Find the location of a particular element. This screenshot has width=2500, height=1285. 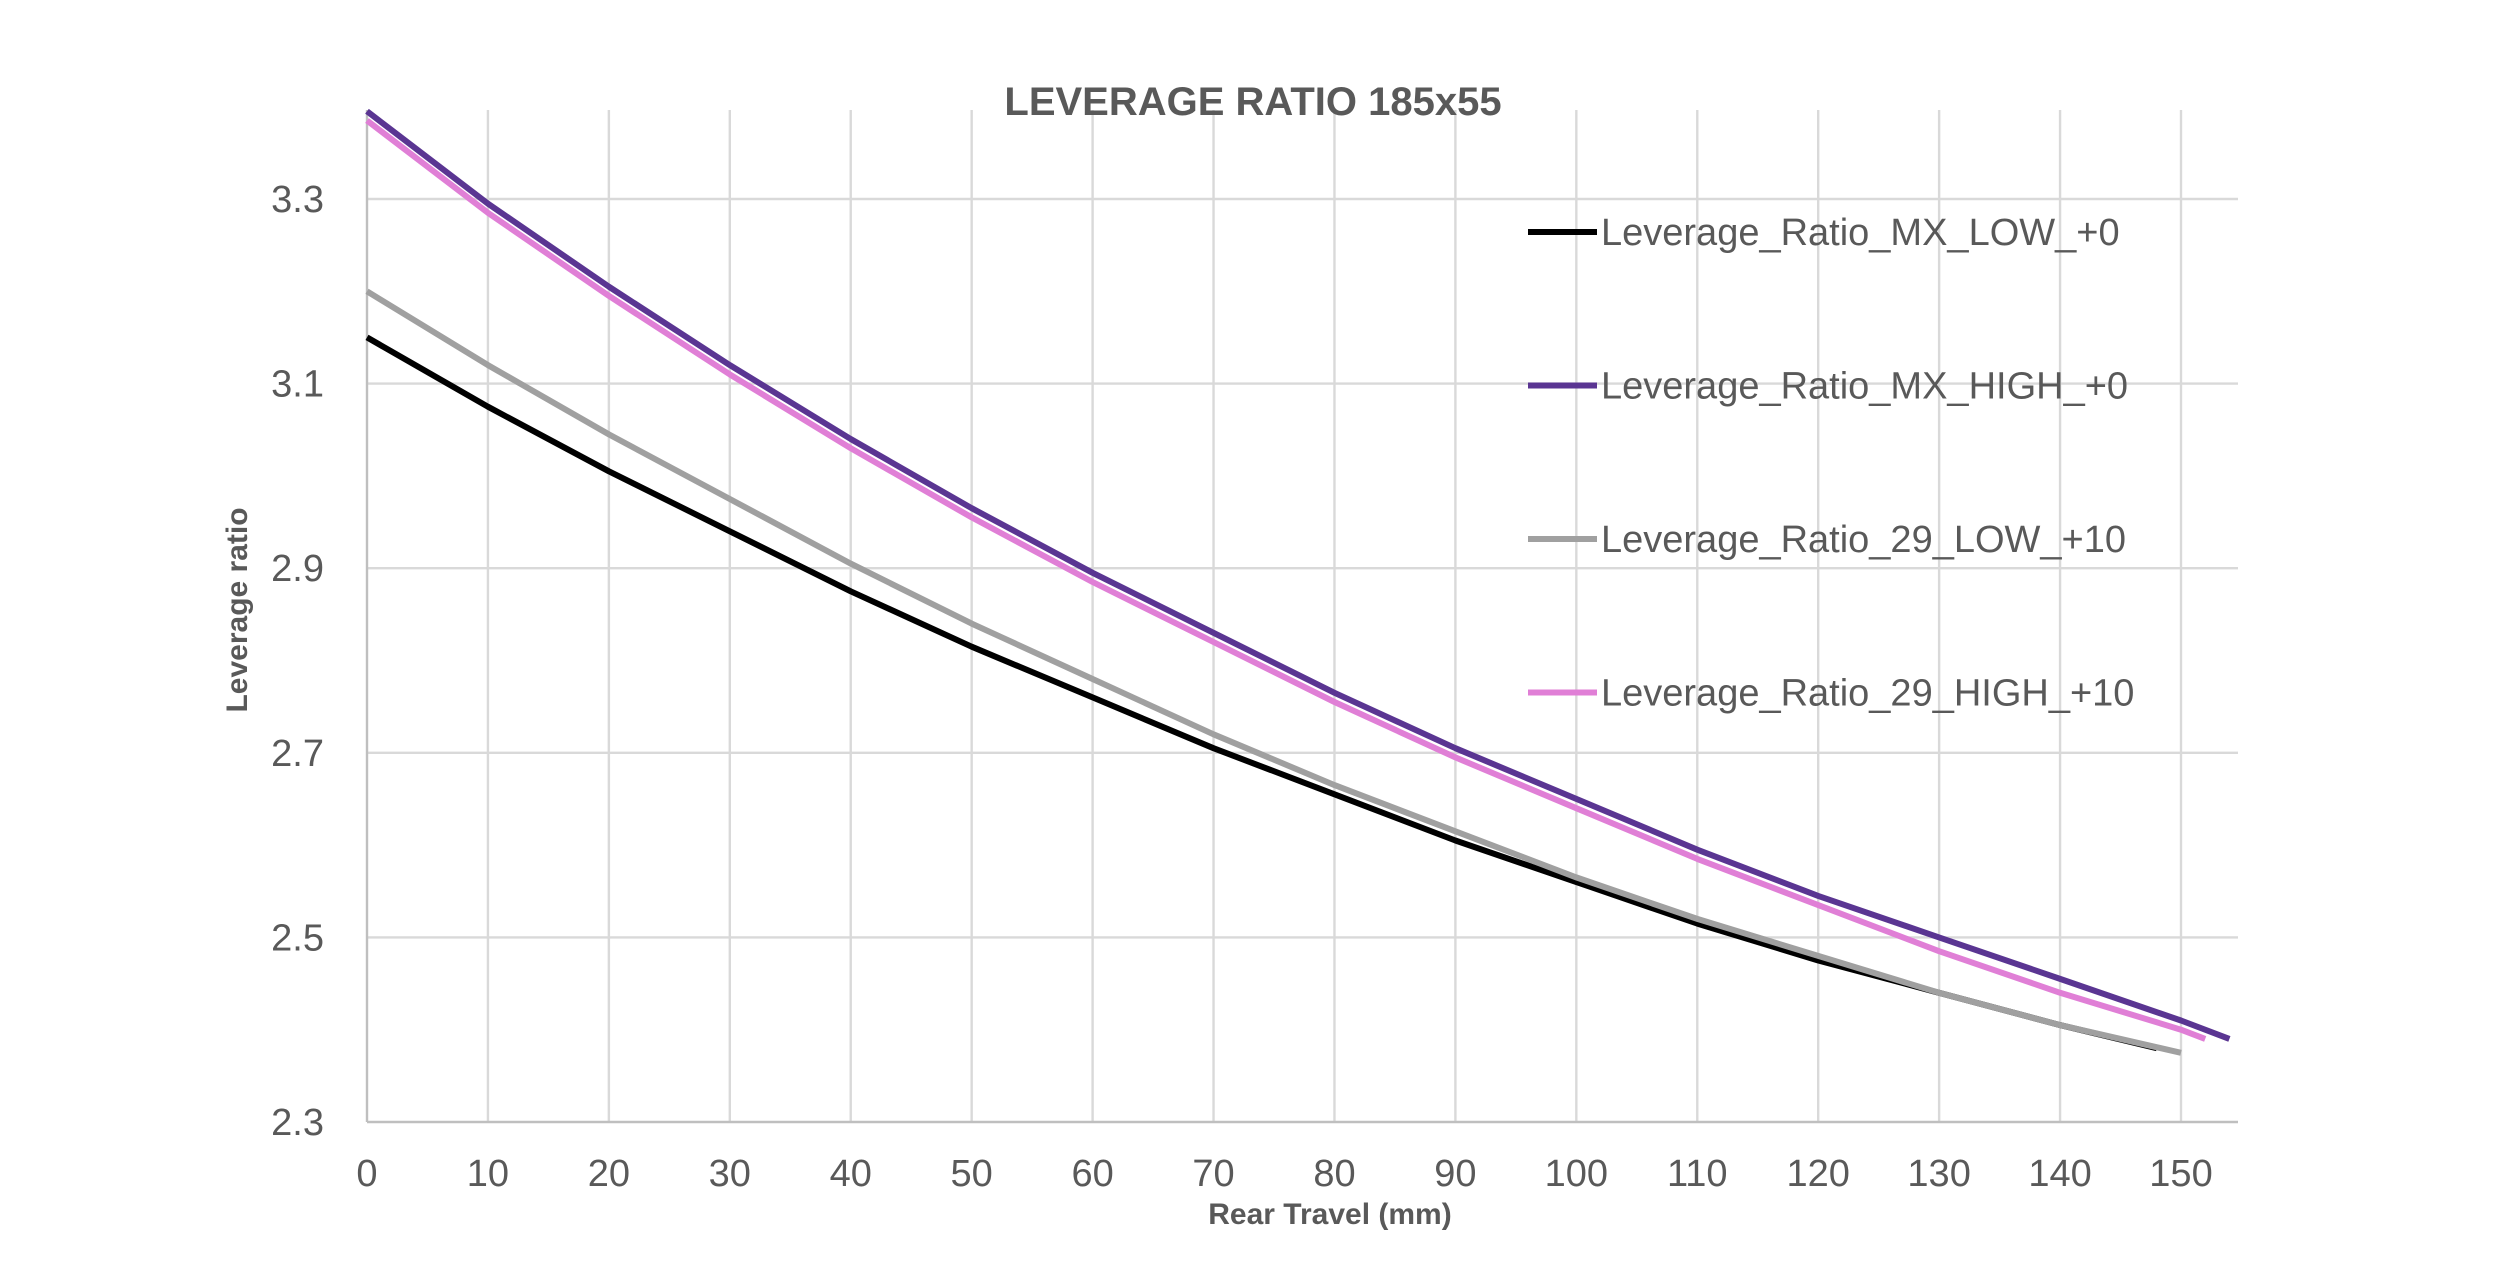

legend-item: Leverage_Ratio_29_LOW_+10 is located at coordinates (1827, 540).